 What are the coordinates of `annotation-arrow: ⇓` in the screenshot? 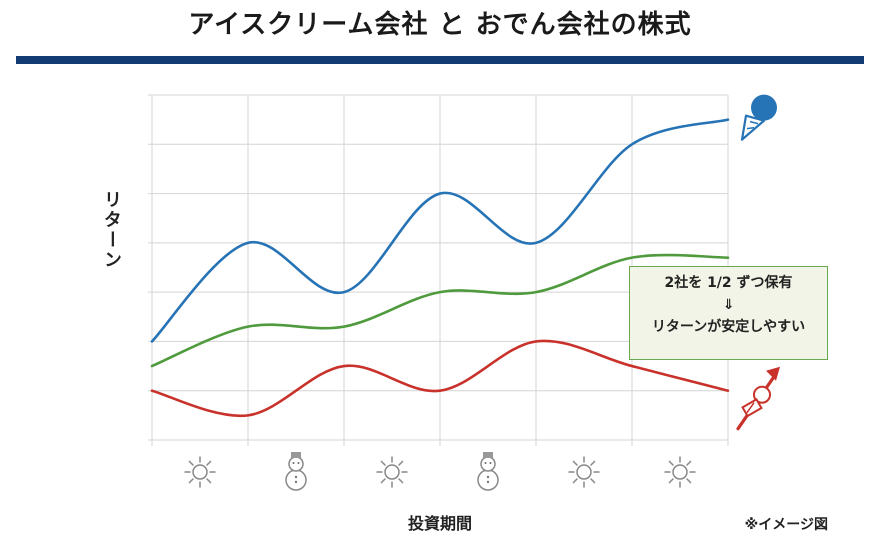 It's located at (728, 305).